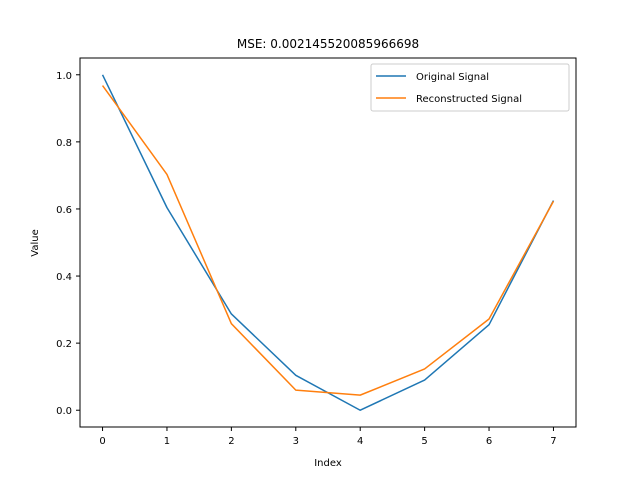 The height and width of the screenshot is (480, 640). Describe the element at coordinates (452, 77) in the screenshot. I see `legend-label-original: Original Signal` at that location.